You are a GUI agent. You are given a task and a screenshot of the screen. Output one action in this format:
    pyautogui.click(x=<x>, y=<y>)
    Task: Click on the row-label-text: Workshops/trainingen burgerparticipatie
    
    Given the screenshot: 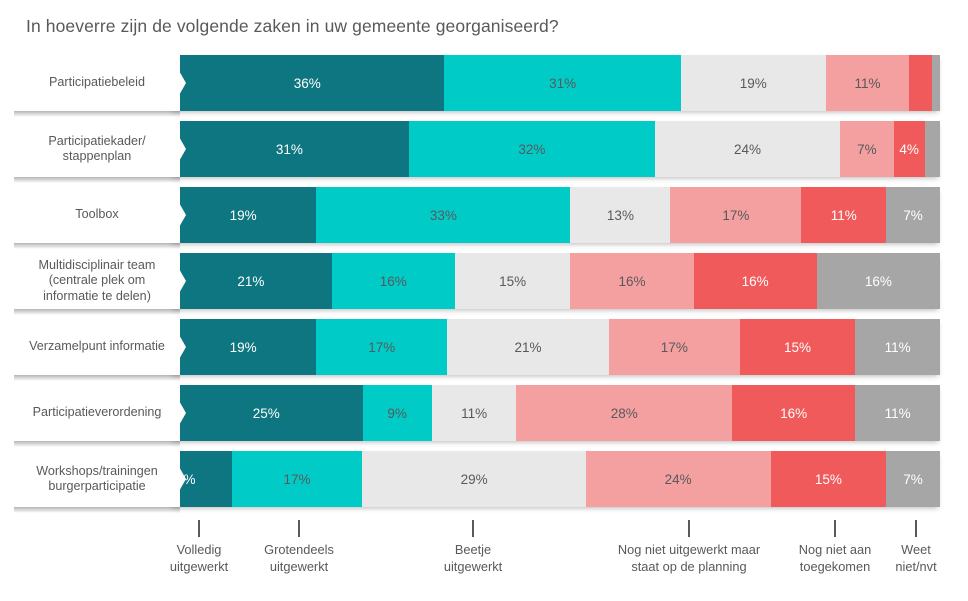 What is the action you would take?
    pyautogui.click(x=97, y=478)
    